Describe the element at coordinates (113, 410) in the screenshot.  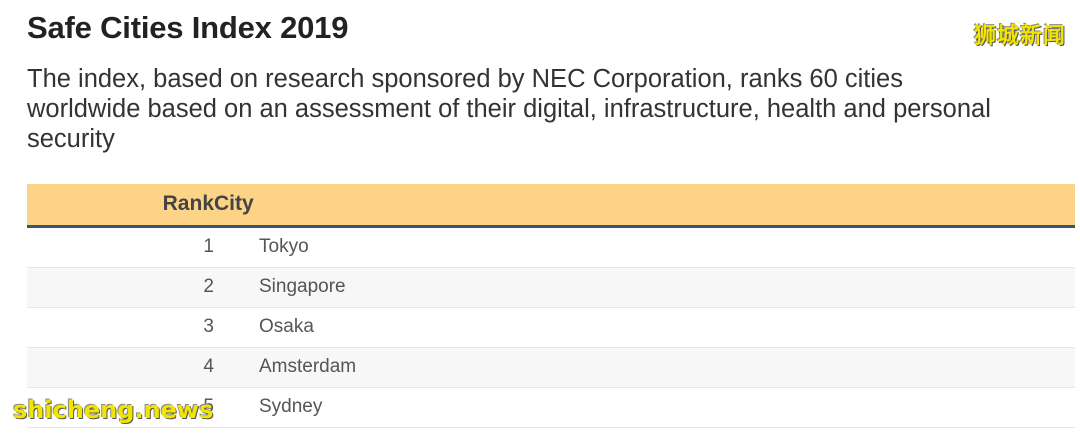
I see `watermark-bottom-left: shicheng.news` at that location.